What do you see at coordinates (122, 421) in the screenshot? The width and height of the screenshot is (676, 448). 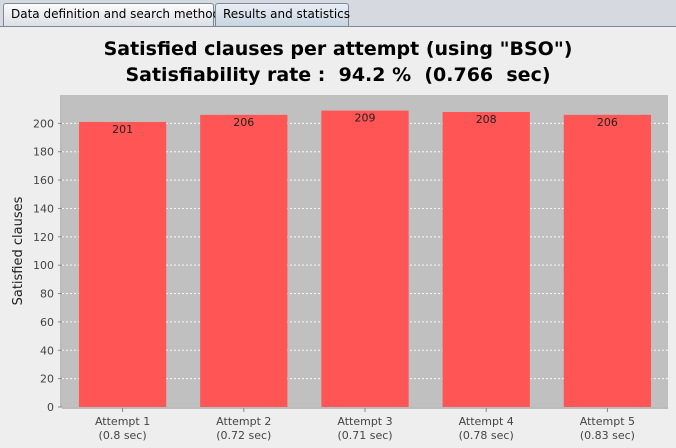 I see `x-tick-label: Attempt 1` at bounding box center [122, 421].